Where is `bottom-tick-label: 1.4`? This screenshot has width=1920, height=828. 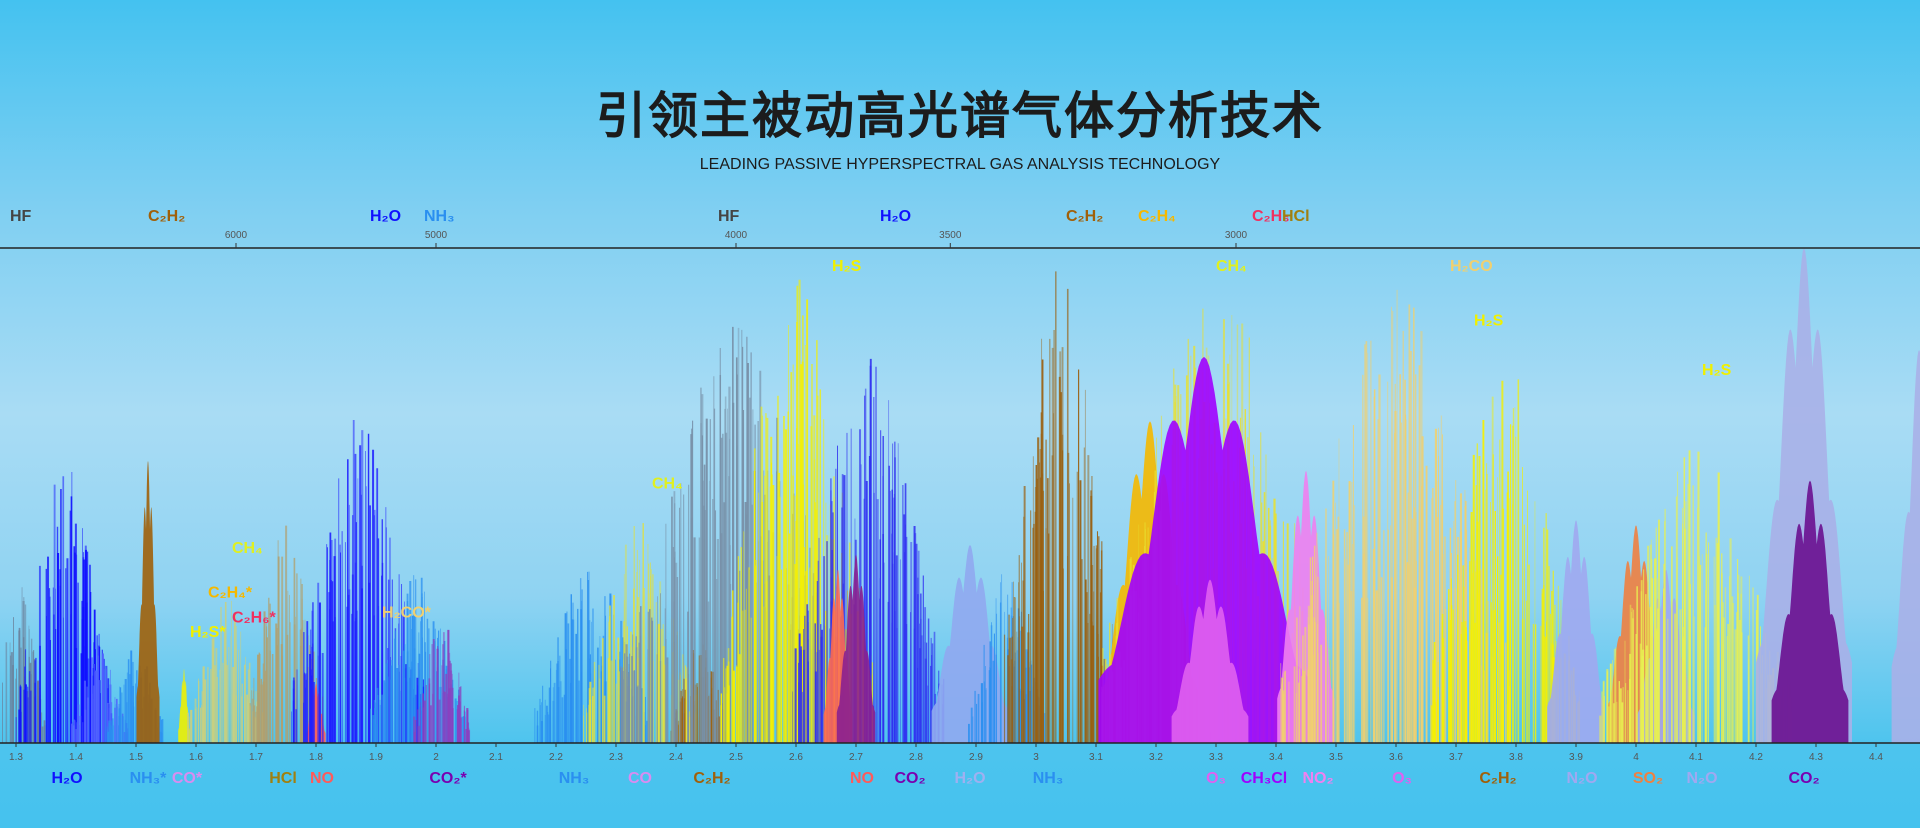 bottom-tick-label: 1.4 is located at coordinates (76, 757).